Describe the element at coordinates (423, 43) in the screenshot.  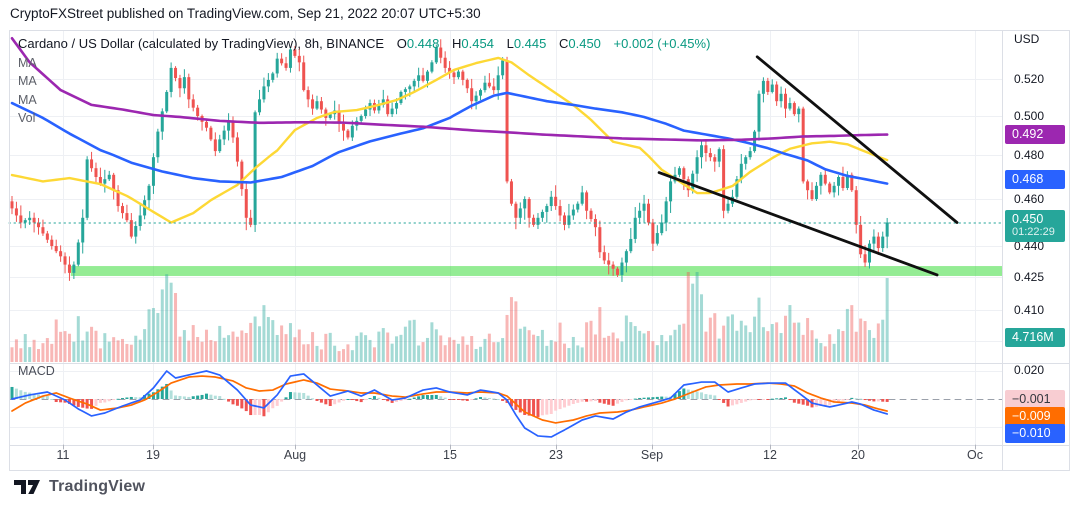
I see `open-value: 0.448` at that location.